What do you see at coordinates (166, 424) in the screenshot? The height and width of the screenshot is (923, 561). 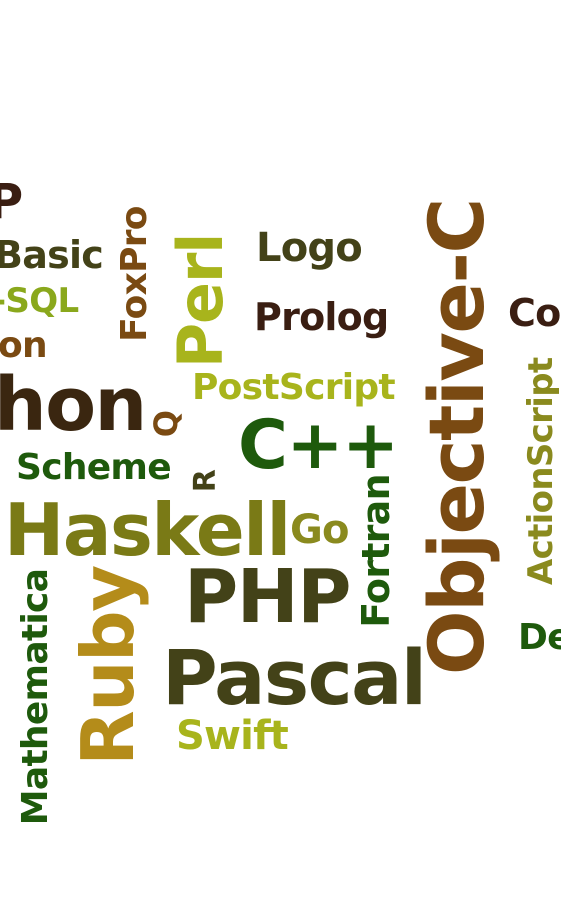 I see `word-q: Q` at bounding box center [166, 424].